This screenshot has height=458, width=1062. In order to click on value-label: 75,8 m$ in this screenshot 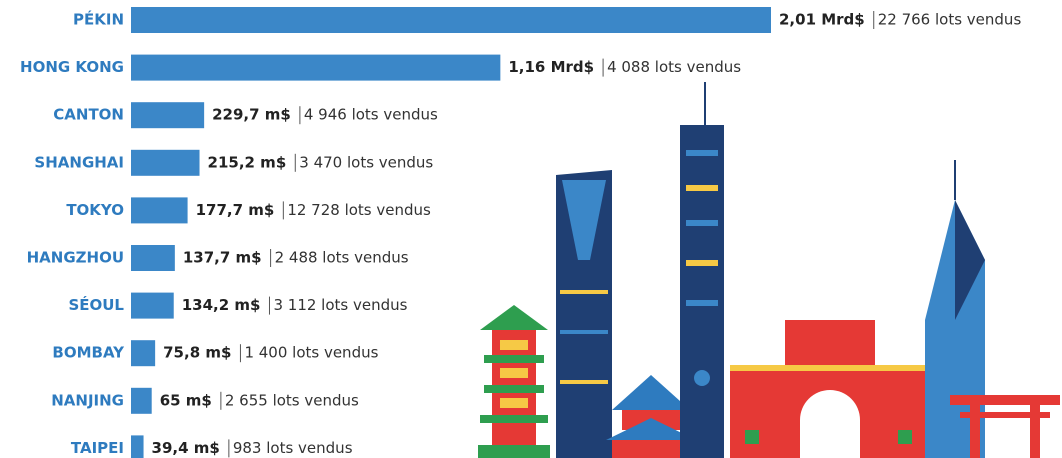, I will do `click(197, 353)`.